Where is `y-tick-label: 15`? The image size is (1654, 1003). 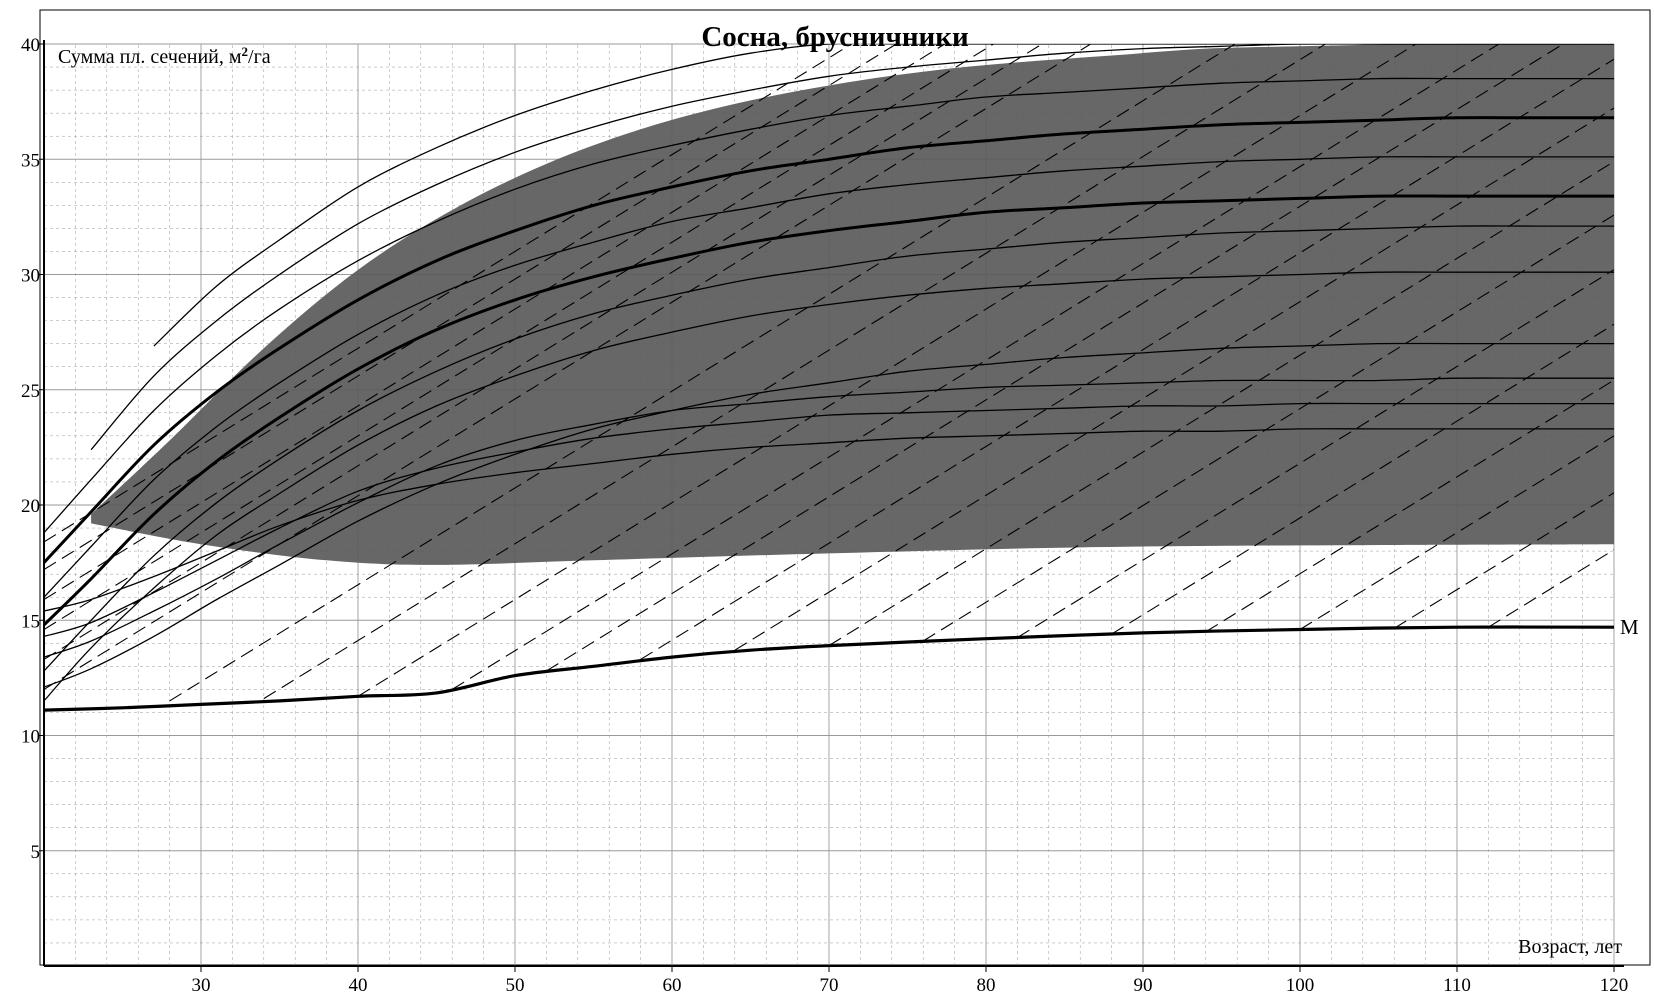 y-tick-label: 15 is located at coordinates (30, 621).